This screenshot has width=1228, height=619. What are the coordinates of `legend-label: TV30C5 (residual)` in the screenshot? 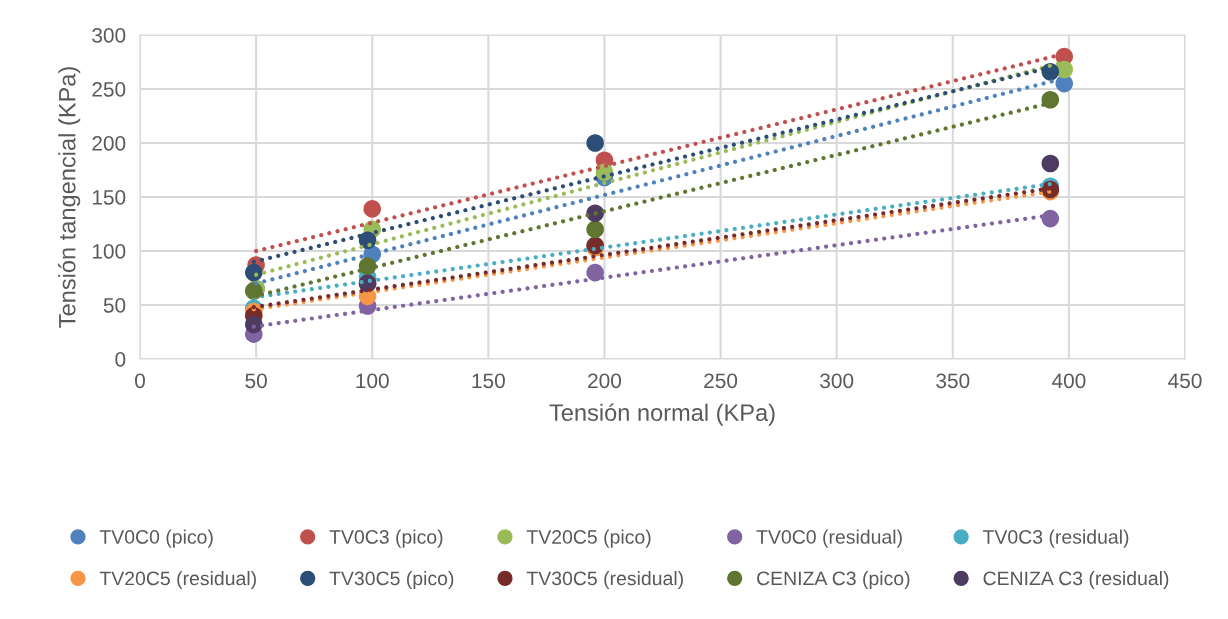 It's located at (604, 580).